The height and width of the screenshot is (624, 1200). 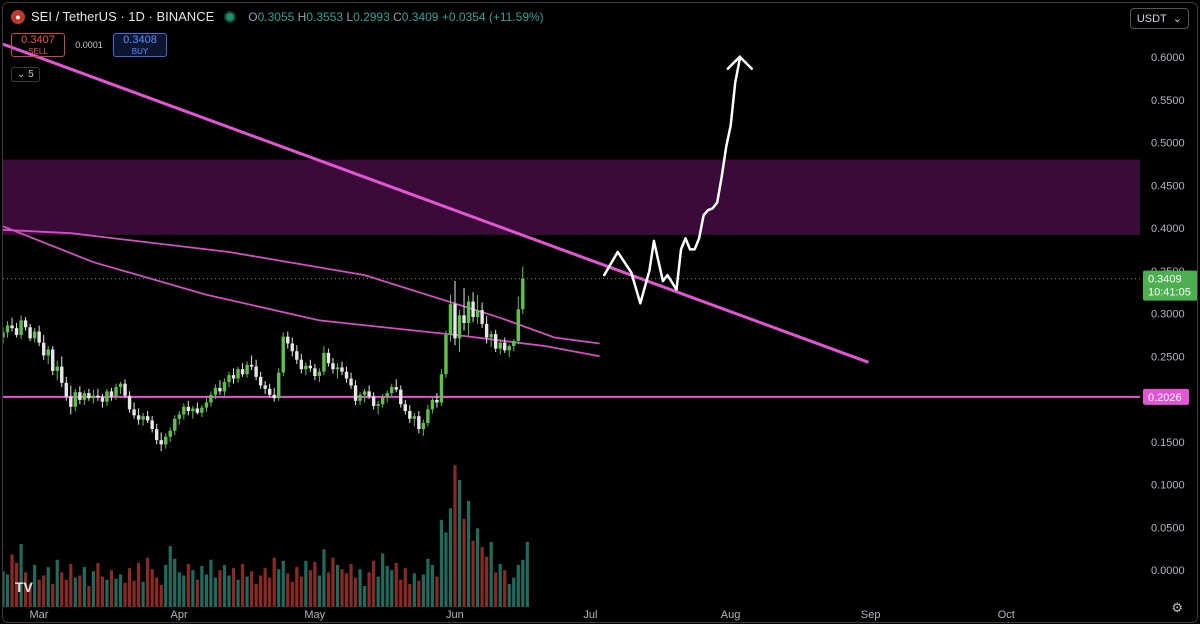 I want to click on symbol-title: SEI / TetherUS · 1D · BINANCE, so click(x=123, y=16).